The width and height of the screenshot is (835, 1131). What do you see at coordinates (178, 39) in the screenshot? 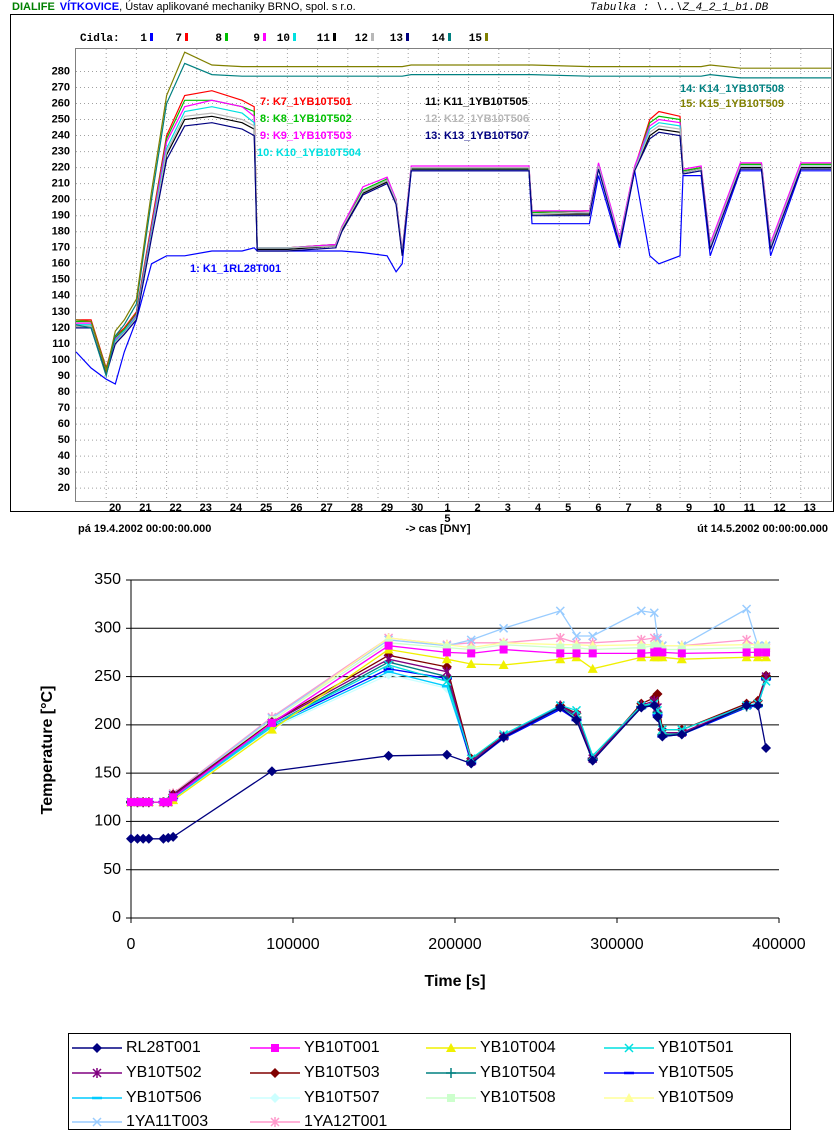
I see `legend-label: 7` at bounding box center [178, 39].